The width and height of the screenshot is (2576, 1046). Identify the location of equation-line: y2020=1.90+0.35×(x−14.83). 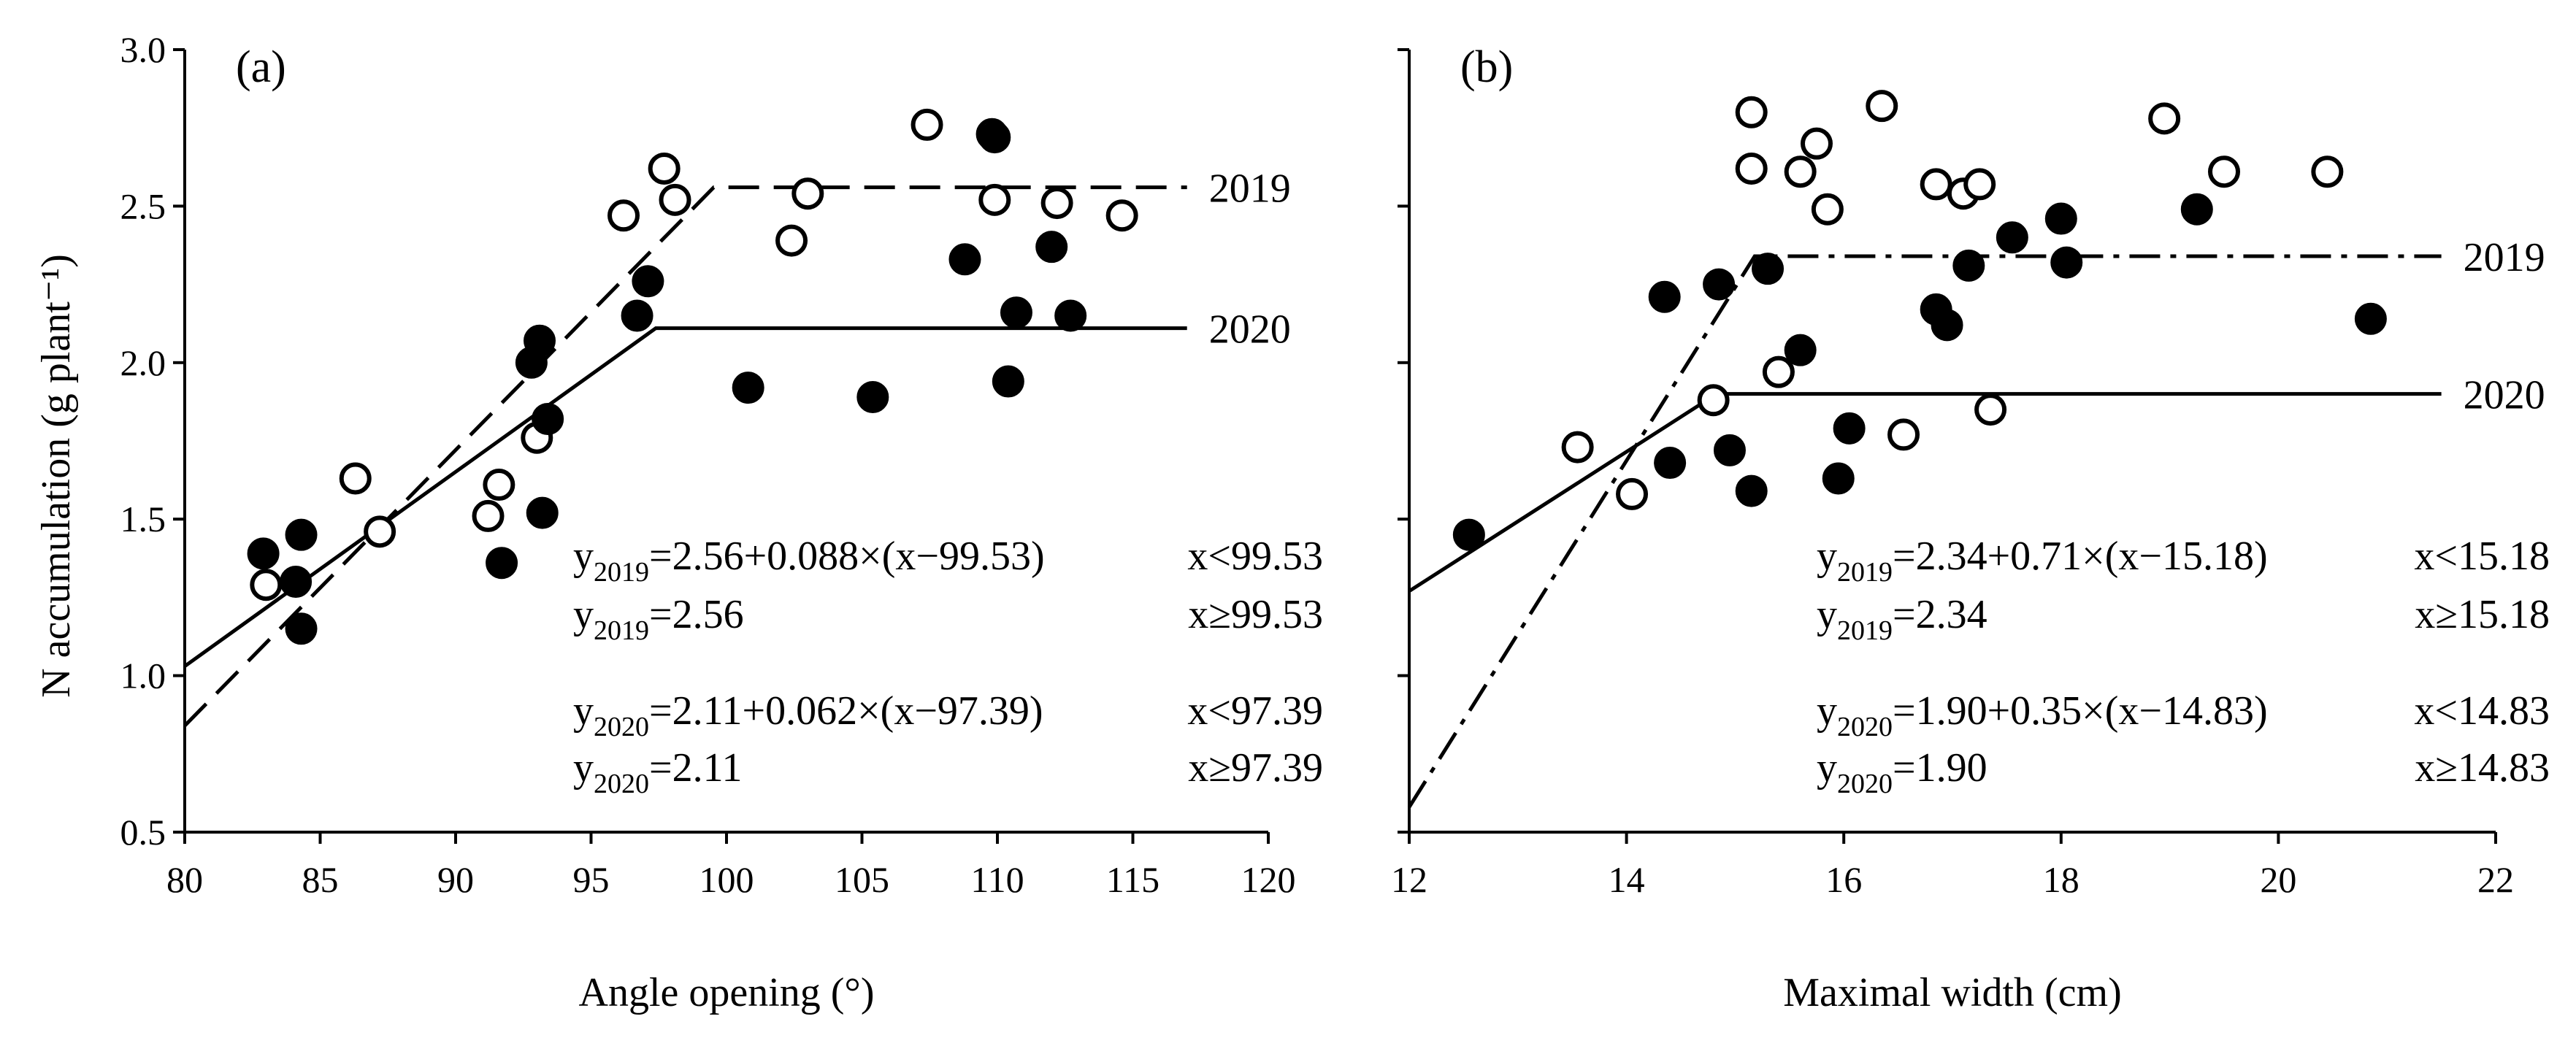
(2043, 715).